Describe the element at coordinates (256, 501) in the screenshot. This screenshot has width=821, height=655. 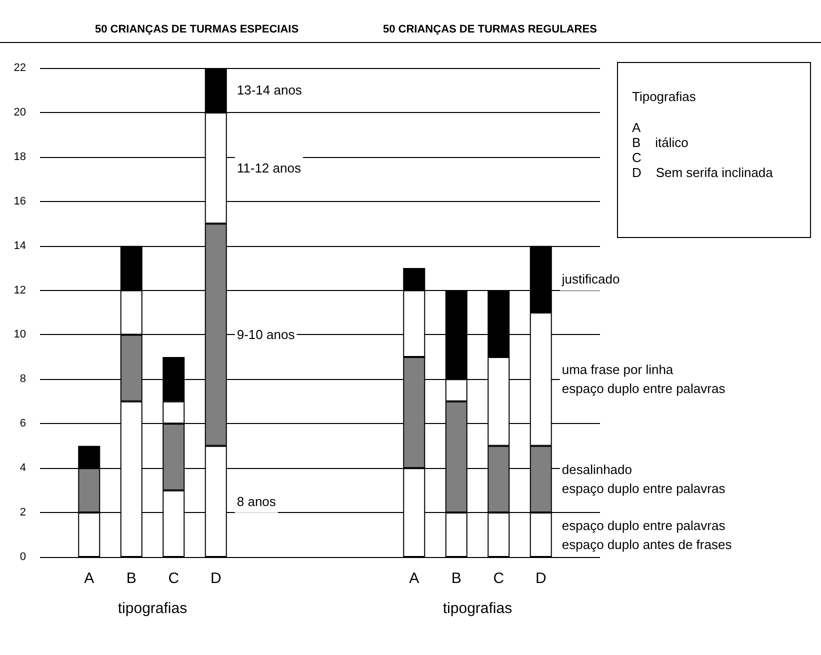
I see `series-label: 8 anos` at that location.